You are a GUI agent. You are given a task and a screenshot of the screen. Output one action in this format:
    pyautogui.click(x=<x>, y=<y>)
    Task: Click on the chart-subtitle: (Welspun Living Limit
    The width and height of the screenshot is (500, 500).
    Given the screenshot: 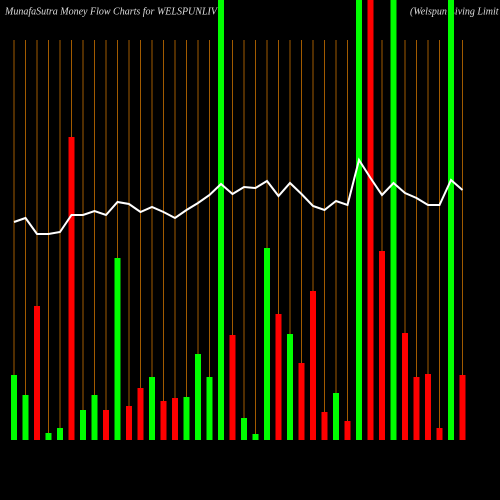 What is the action you would take?
    pyautogui.click(x=454, y=11)
    